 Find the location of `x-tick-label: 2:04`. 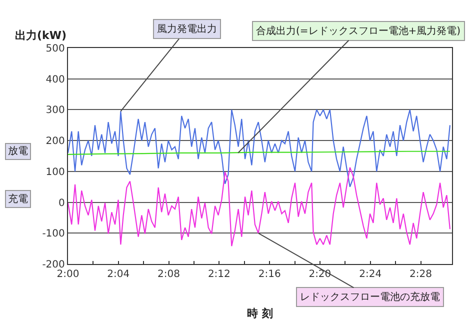

x-tick-label: 2:04 is located at coordinates (118, 274).